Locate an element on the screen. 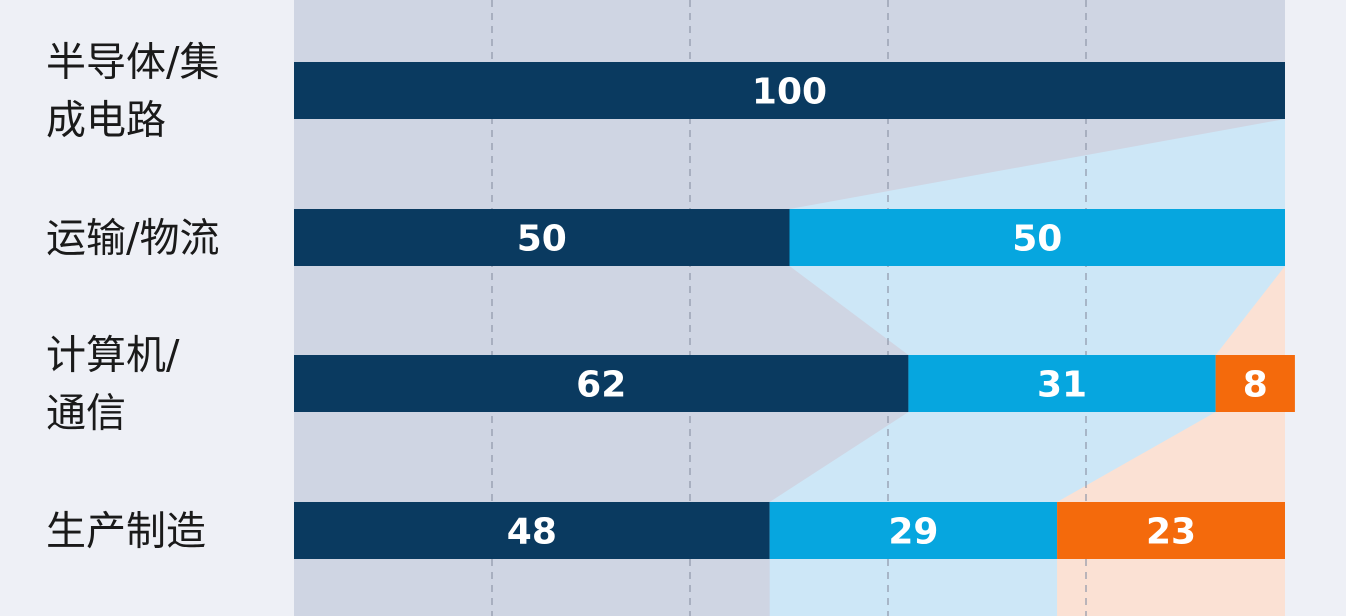 The image size is (1346, 616). data-label-2-2: 8 is located at coordinates (1255, 385).